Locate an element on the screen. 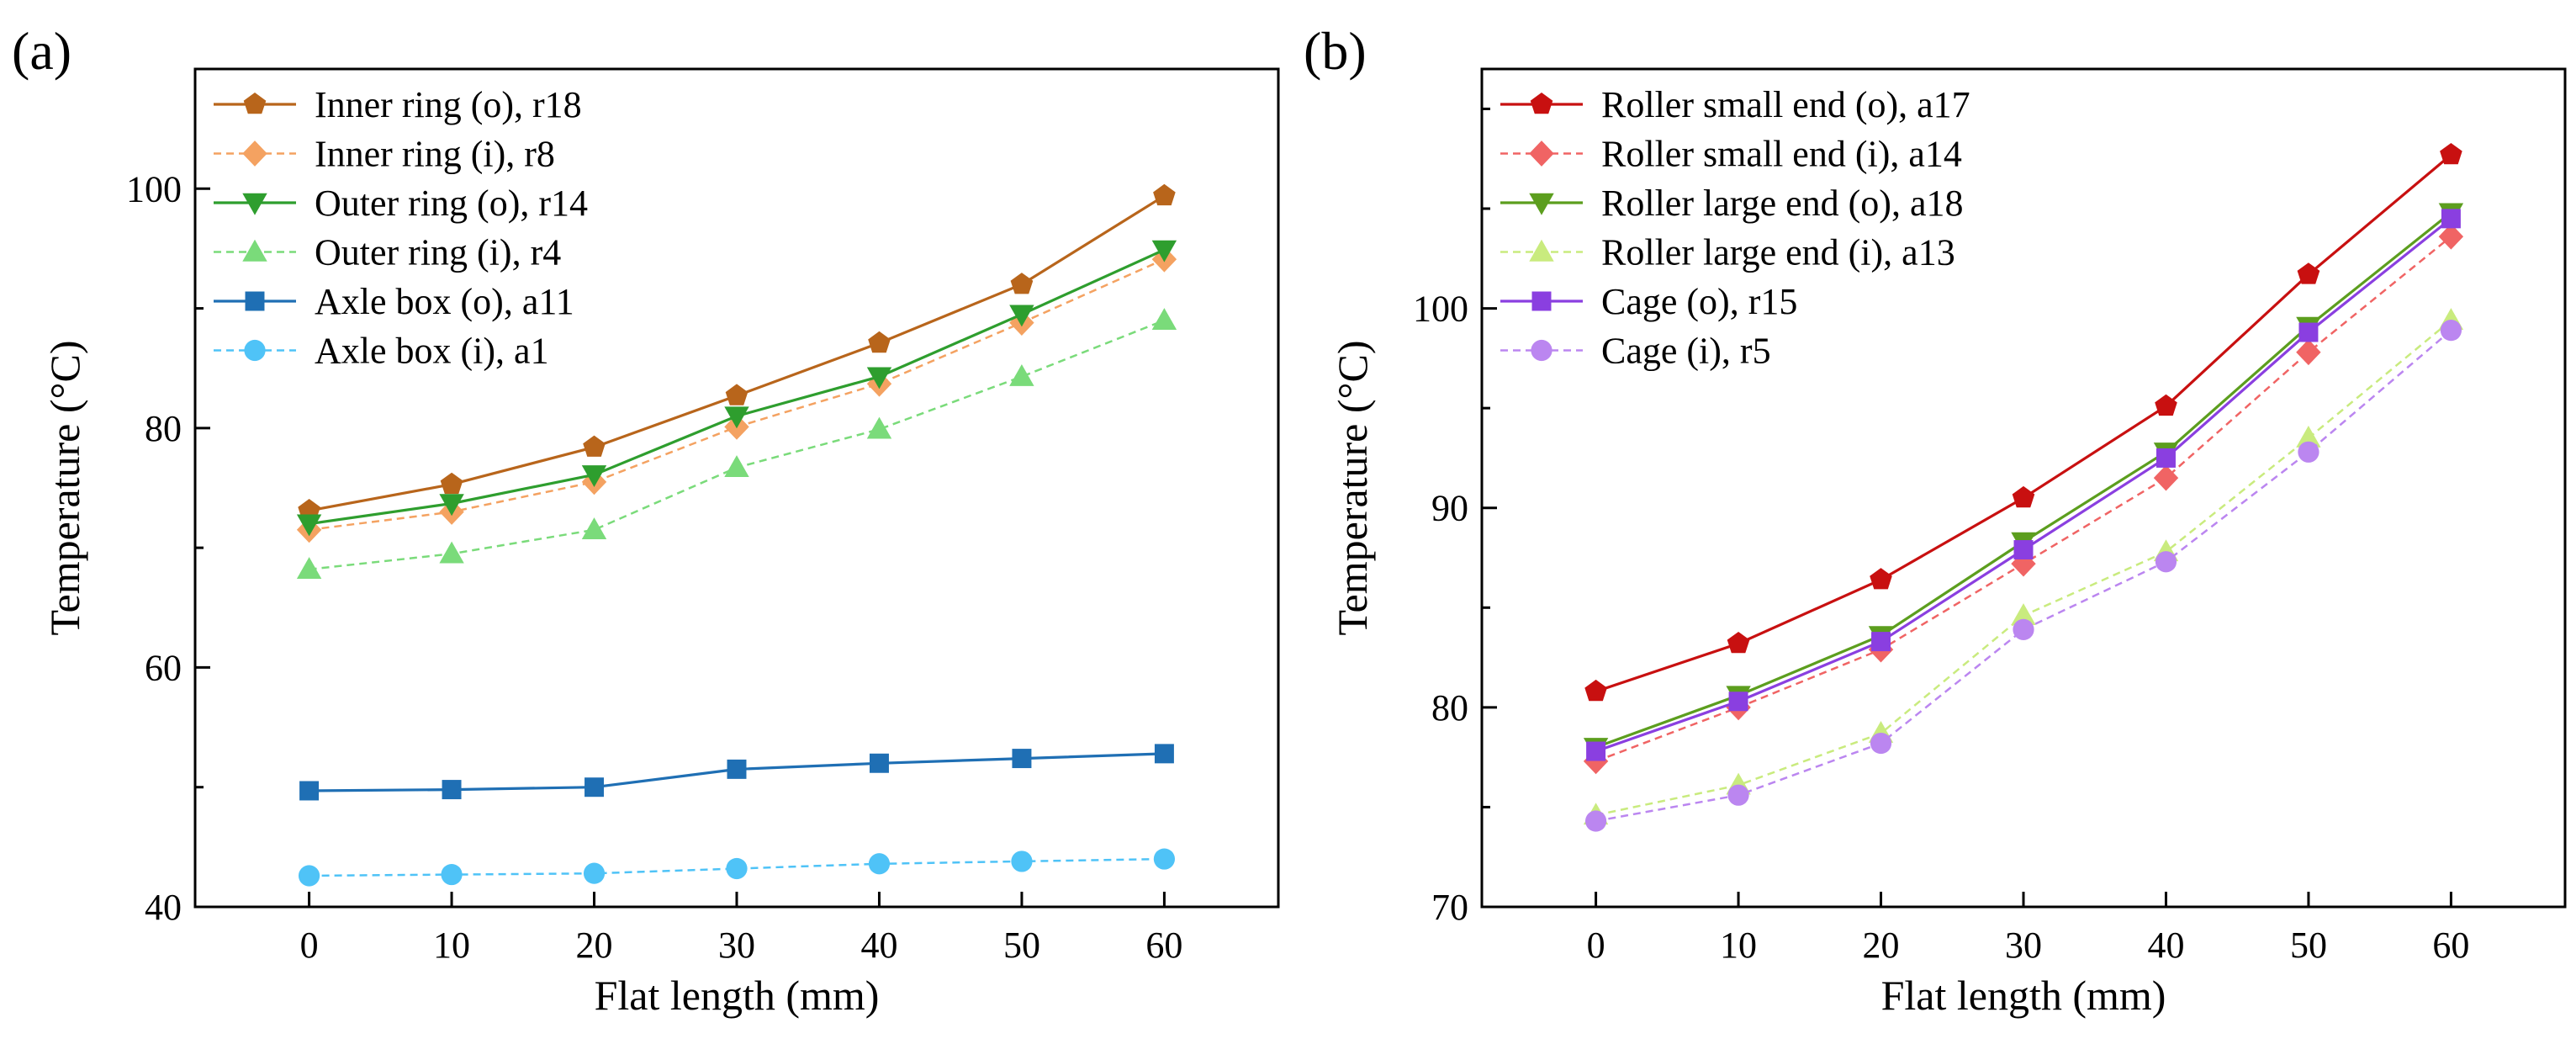 The height and width of the screenshot is (1044, 2576). legend-label-3: Outer ring (o), r14 is located at coordinates (451, 203).